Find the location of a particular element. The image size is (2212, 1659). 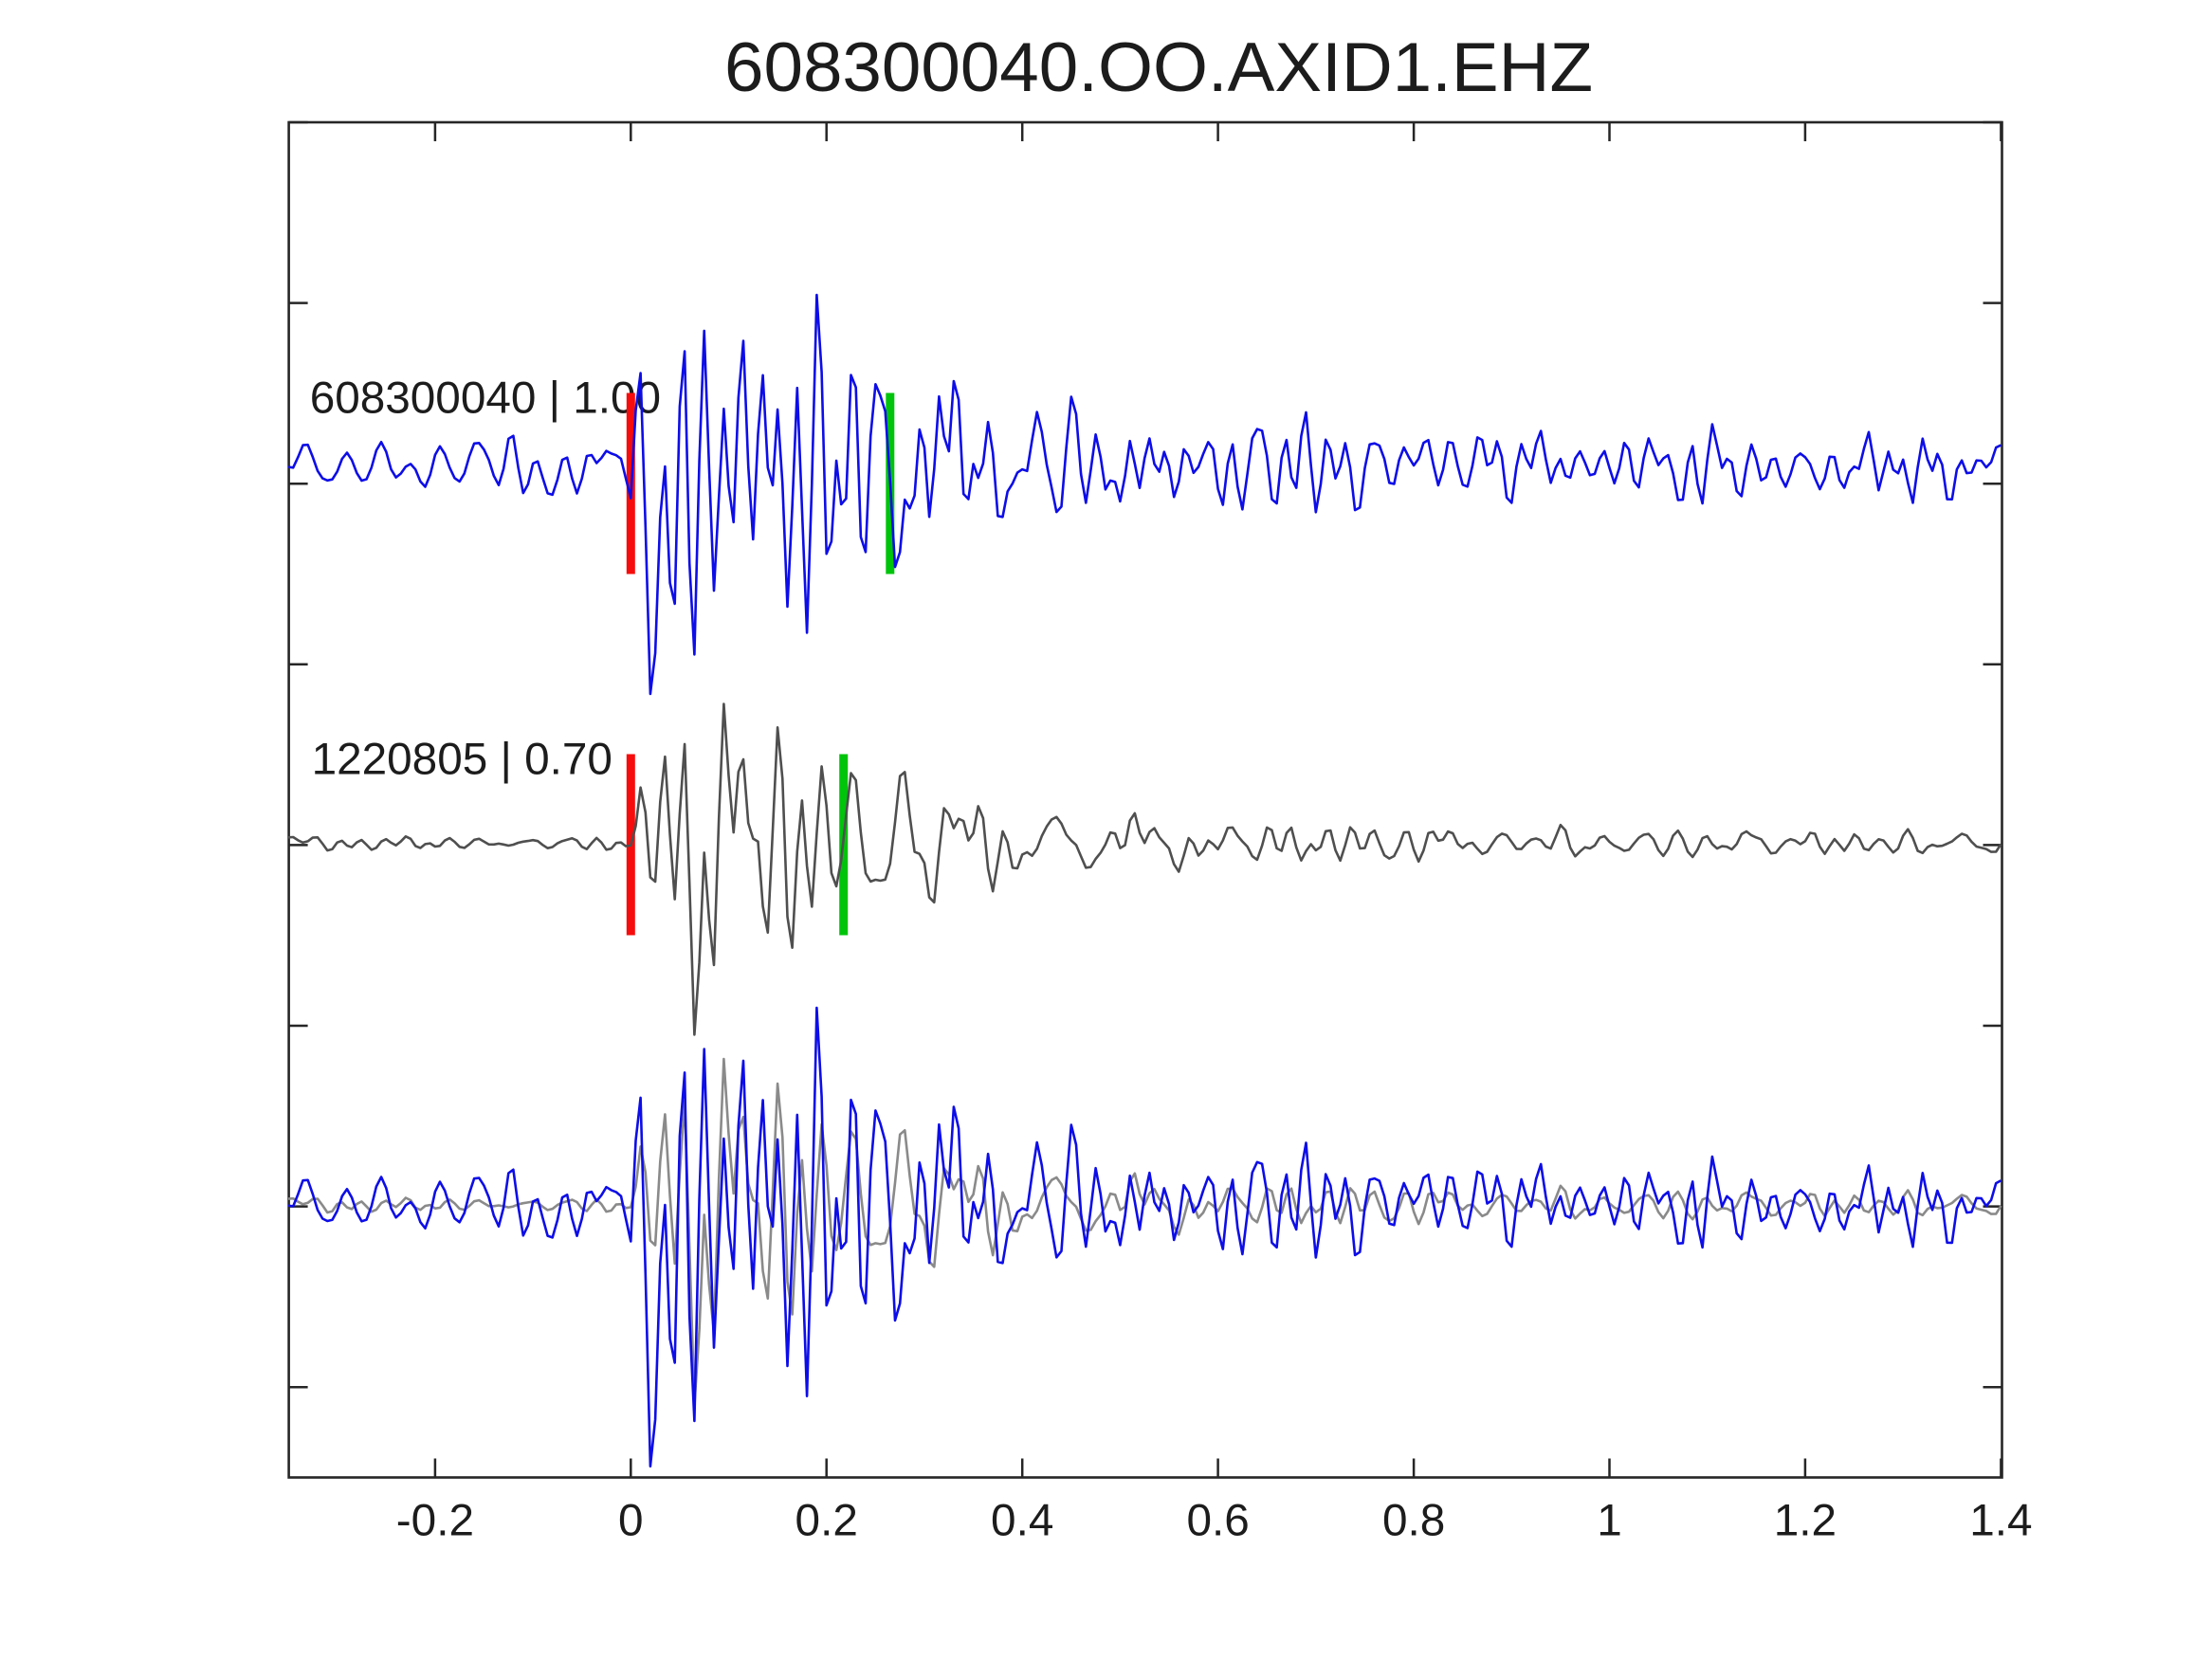

svg-text: 1.4 is located at coordinates (2000, 1521).